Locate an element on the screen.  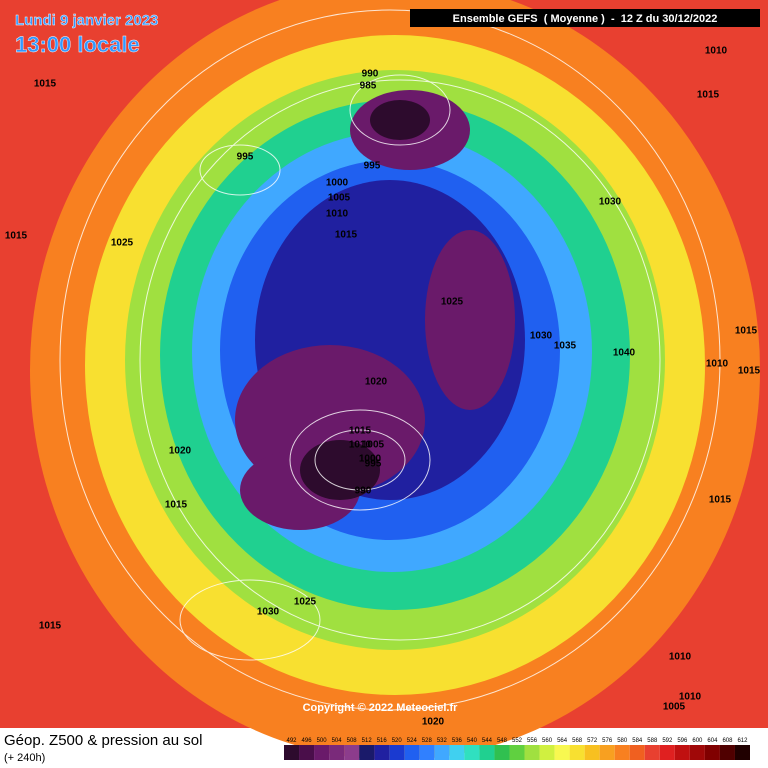
colorbar-tick-label: 492 is located at coordinates (292, 741).